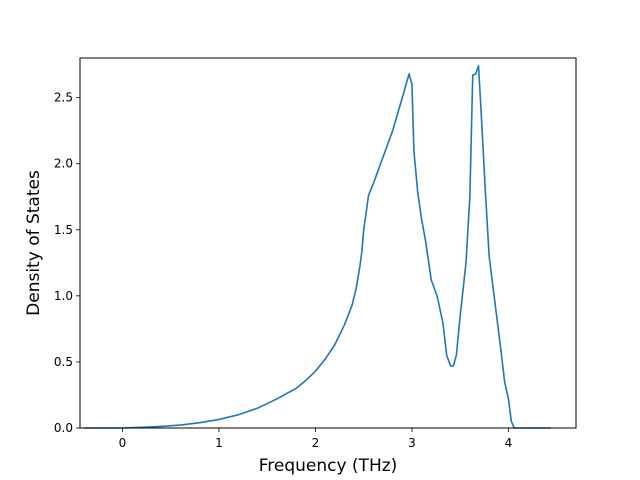 The width and height of the screenshot is (640, 480). I want to click on x-tick-label: 0, so click(123, 443).